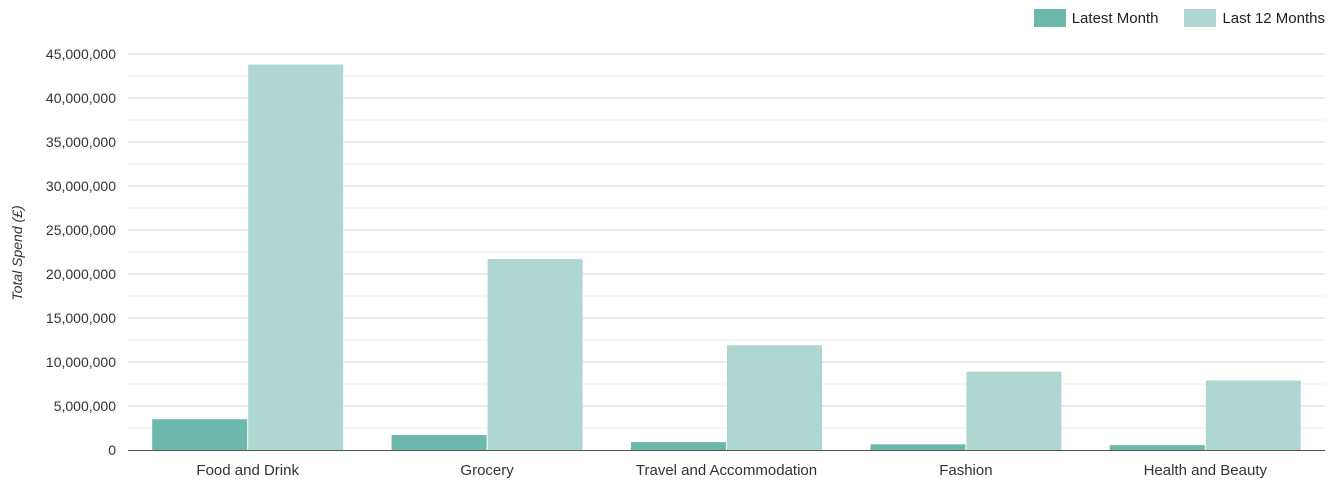 The height and width of the screenshot is (483, 1336). I want to click on legend-item-latest-month: Latest Month, so click(1096, 18).